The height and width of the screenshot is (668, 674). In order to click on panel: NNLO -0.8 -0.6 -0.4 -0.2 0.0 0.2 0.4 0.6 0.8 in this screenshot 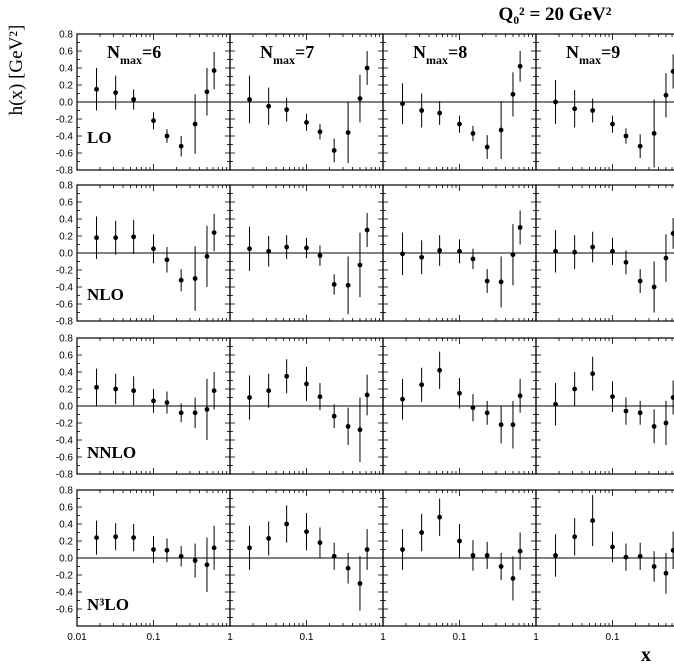, I will do `click(143, 407)`.